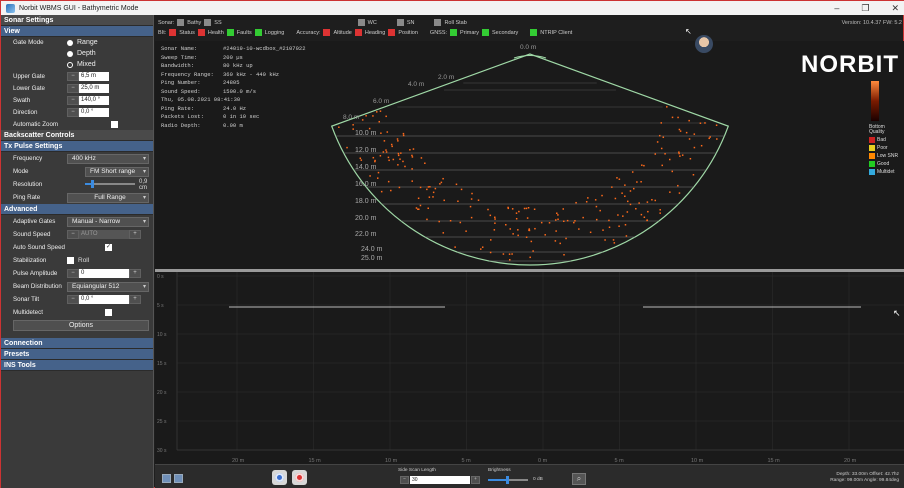  I want to click on gate-mode-depth-radio: Depth, so click(81, 53).